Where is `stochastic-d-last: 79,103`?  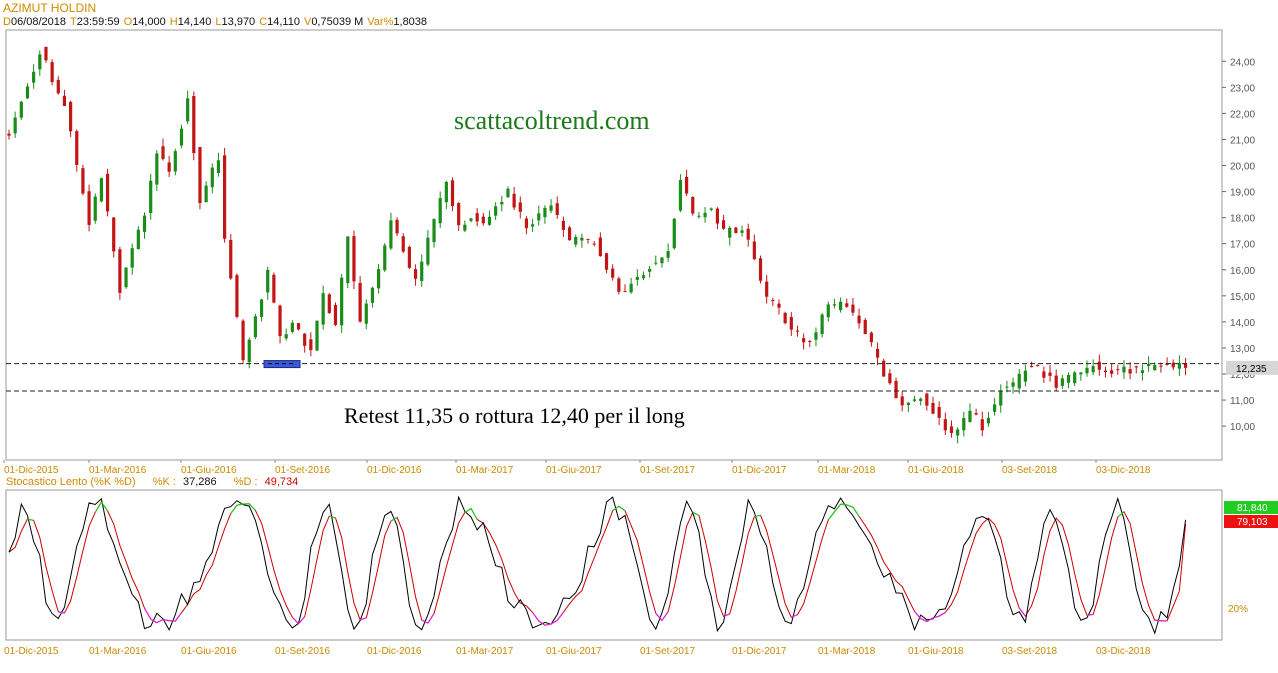 stochastic-d-last: 79,103 is located at coordinates (1252, 522).